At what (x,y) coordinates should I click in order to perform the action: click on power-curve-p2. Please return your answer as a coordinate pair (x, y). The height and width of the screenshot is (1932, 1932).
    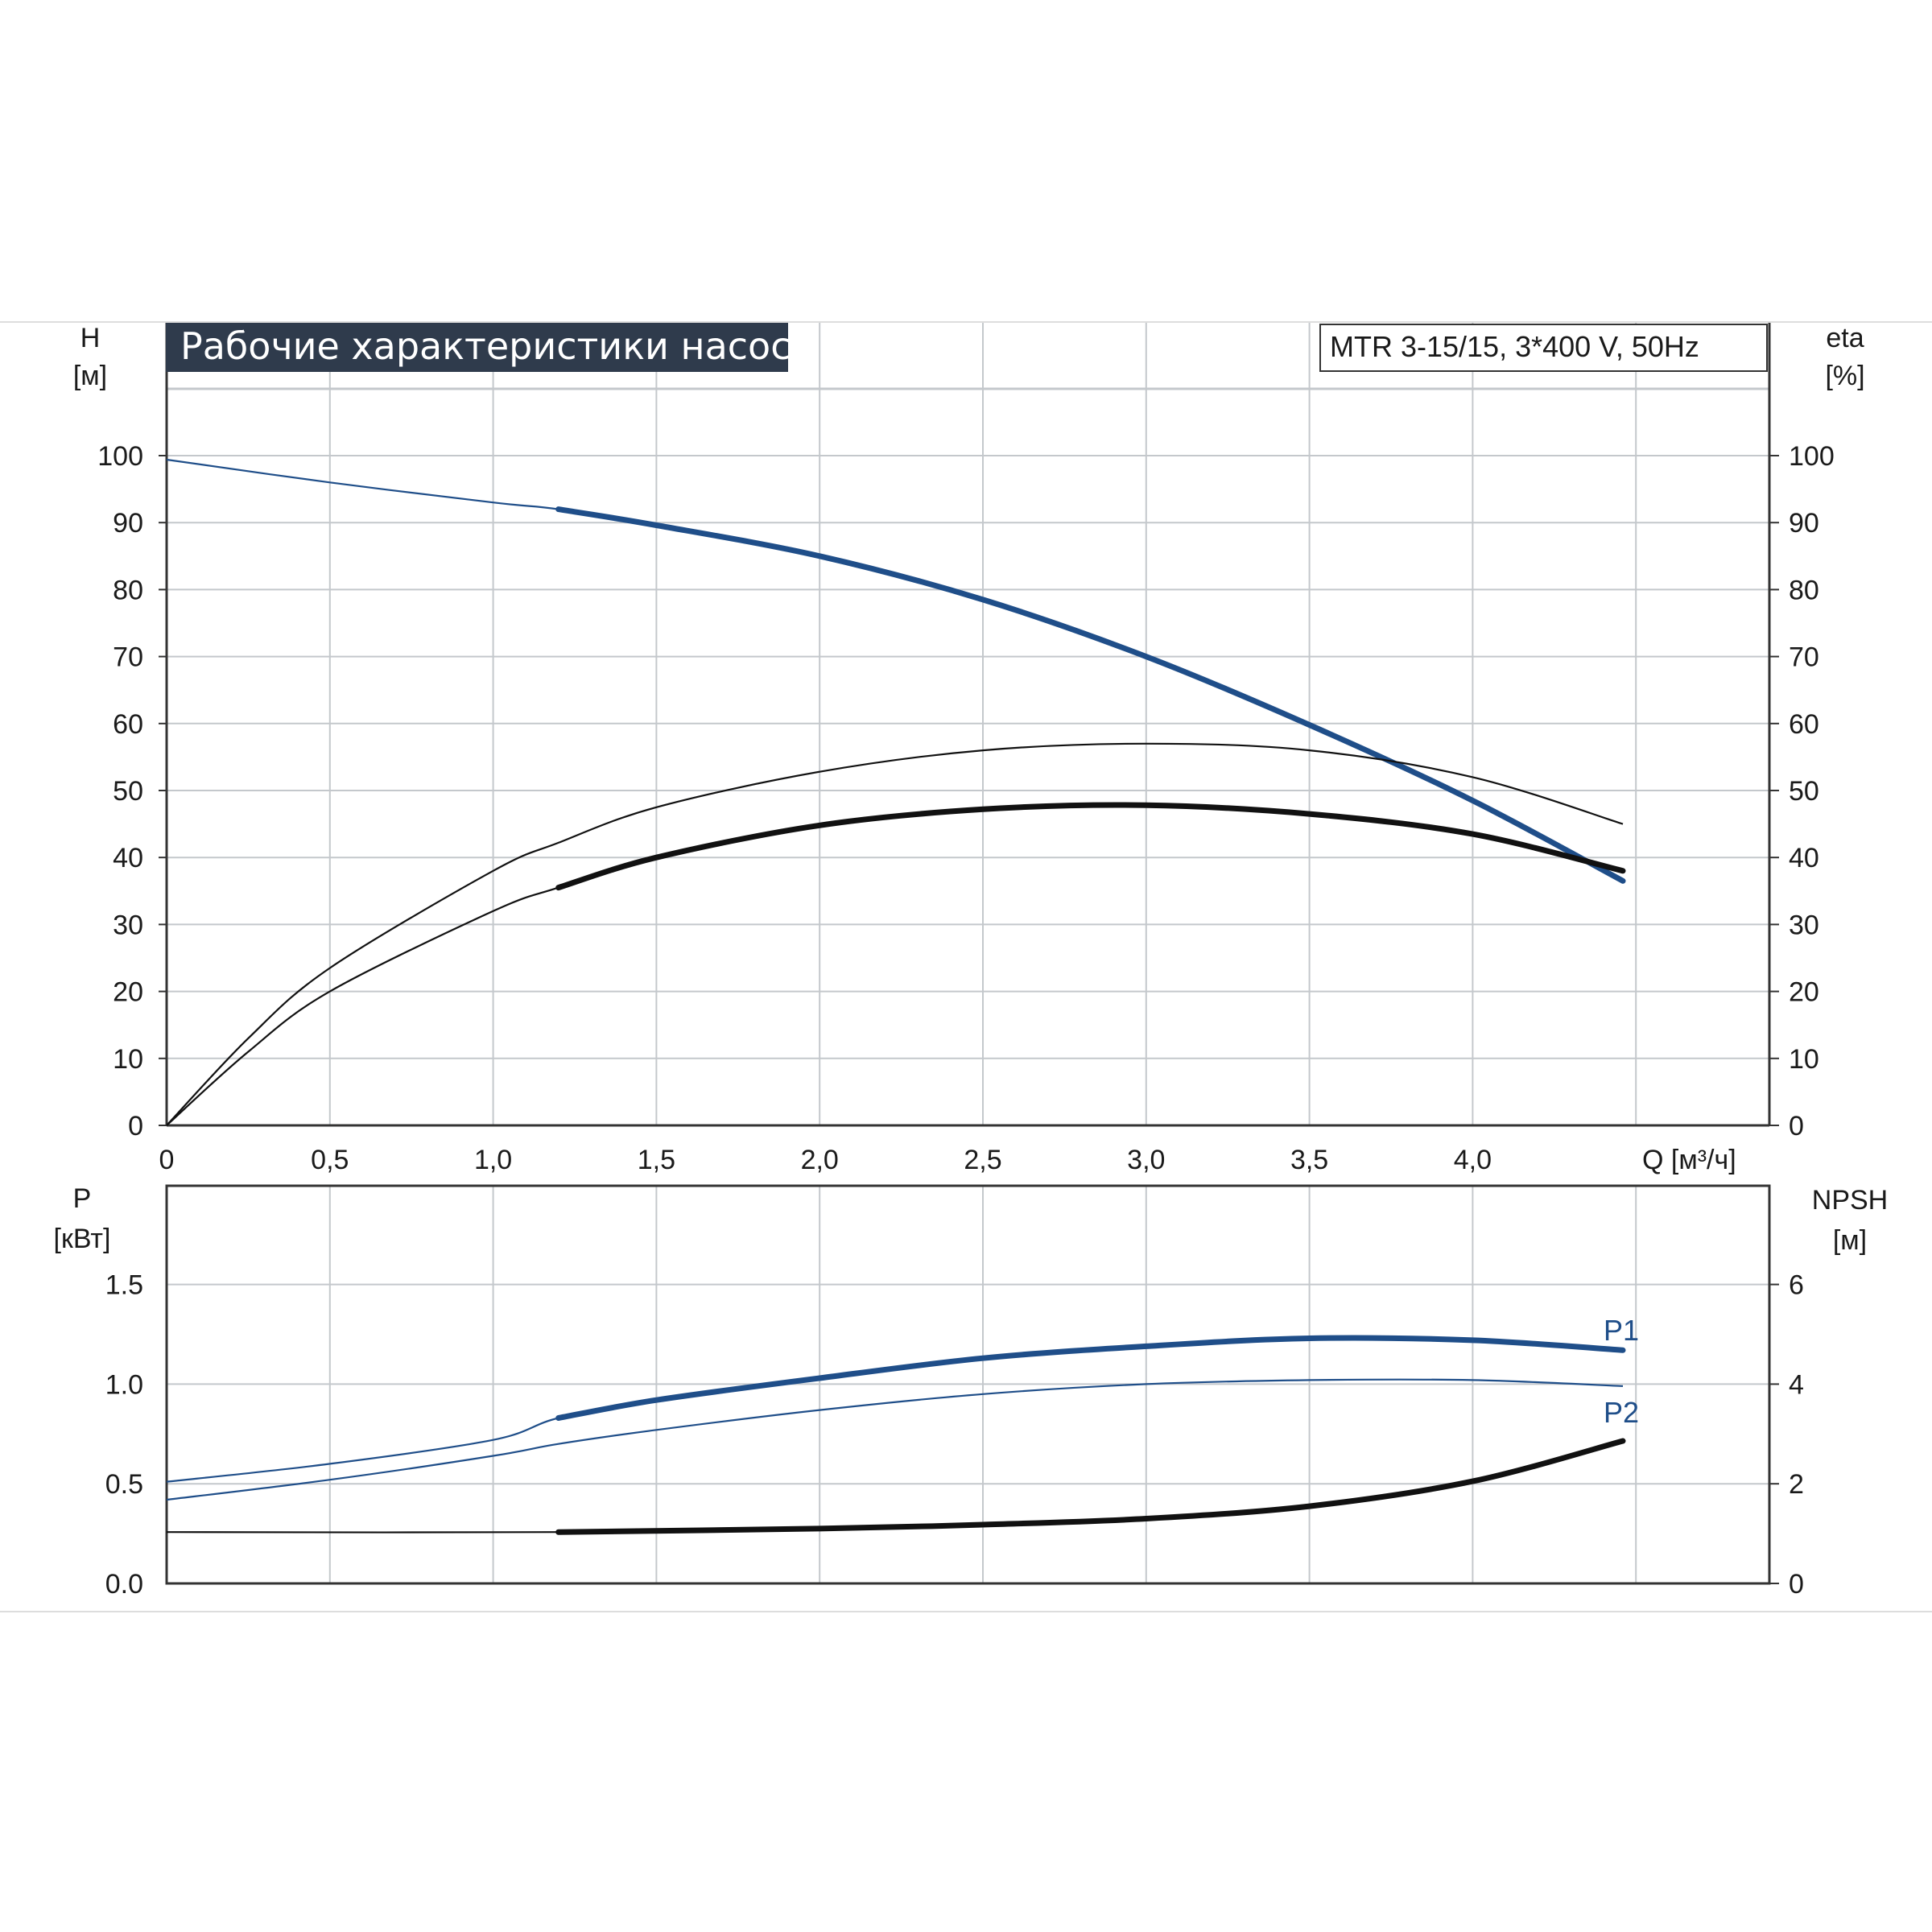
    Looking at the image, I should click on (895, 1439).